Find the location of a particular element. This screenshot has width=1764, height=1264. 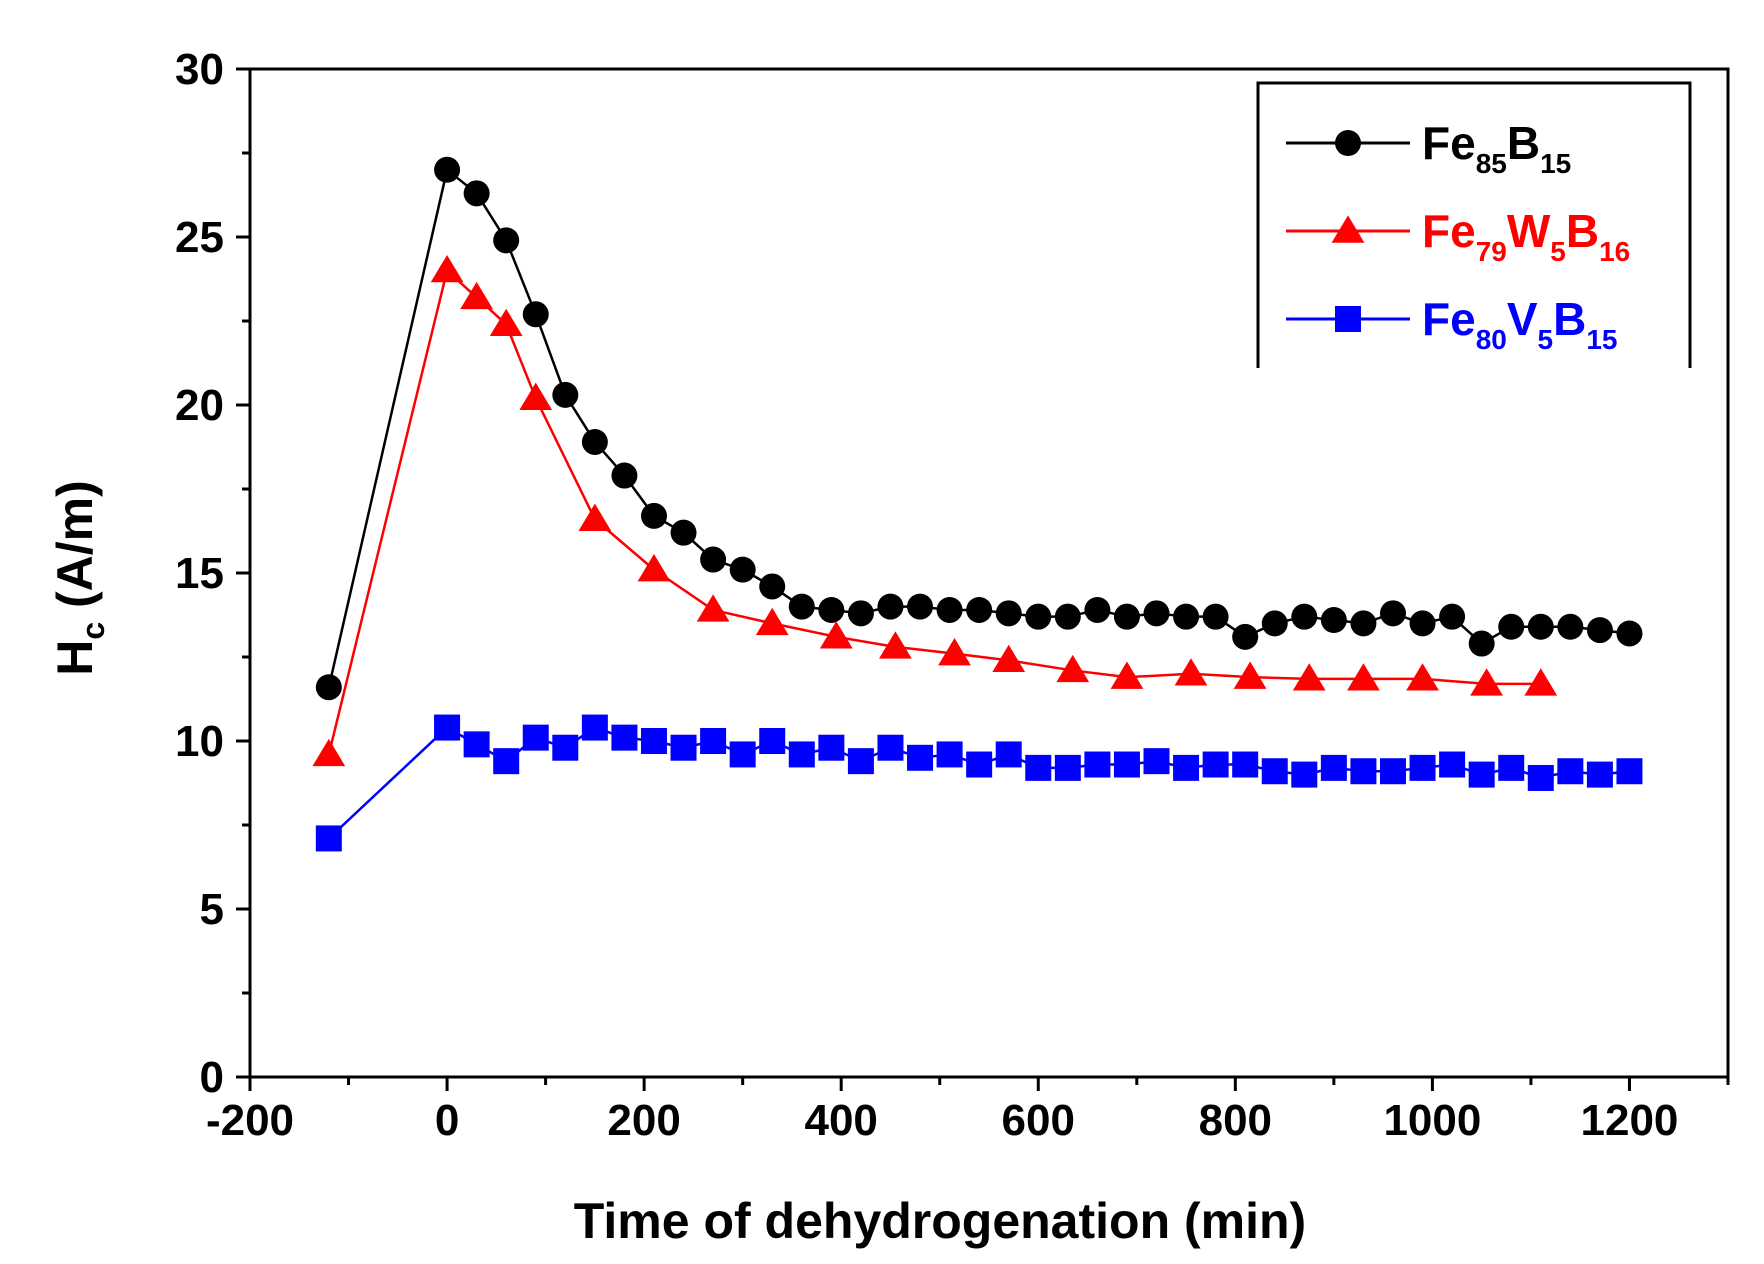

y-axis: 0 5 10 15 20 25 30 is located at coordinates (212, 573).